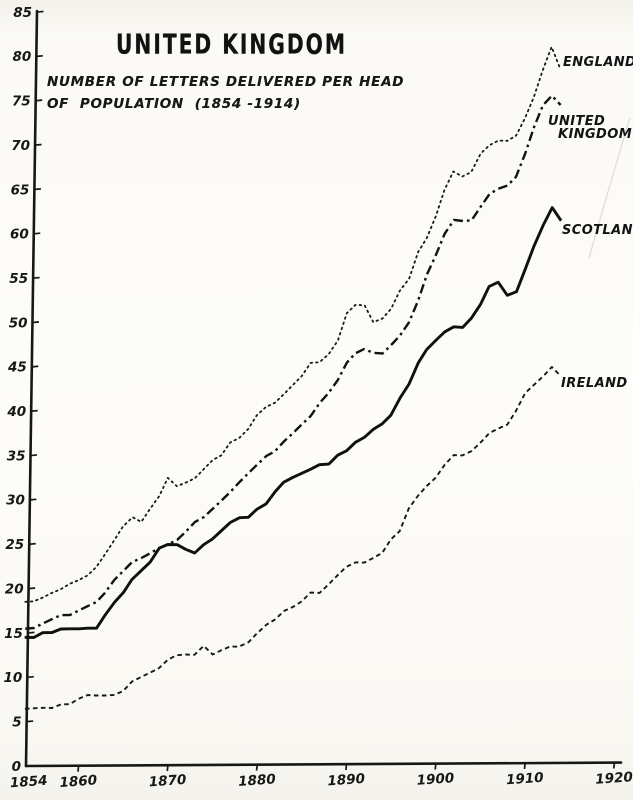  What do you see at coordinates (18, 323) in the screenshot?
I see `y-tick-label: 50` at bounding box center [18, 323].